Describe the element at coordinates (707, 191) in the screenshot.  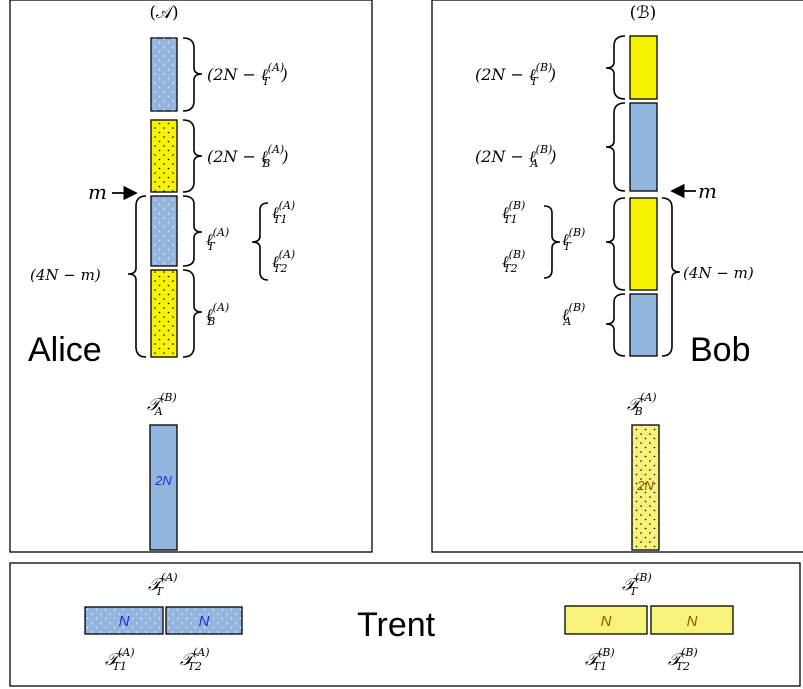
I see `bob-m-label: m` at that location.